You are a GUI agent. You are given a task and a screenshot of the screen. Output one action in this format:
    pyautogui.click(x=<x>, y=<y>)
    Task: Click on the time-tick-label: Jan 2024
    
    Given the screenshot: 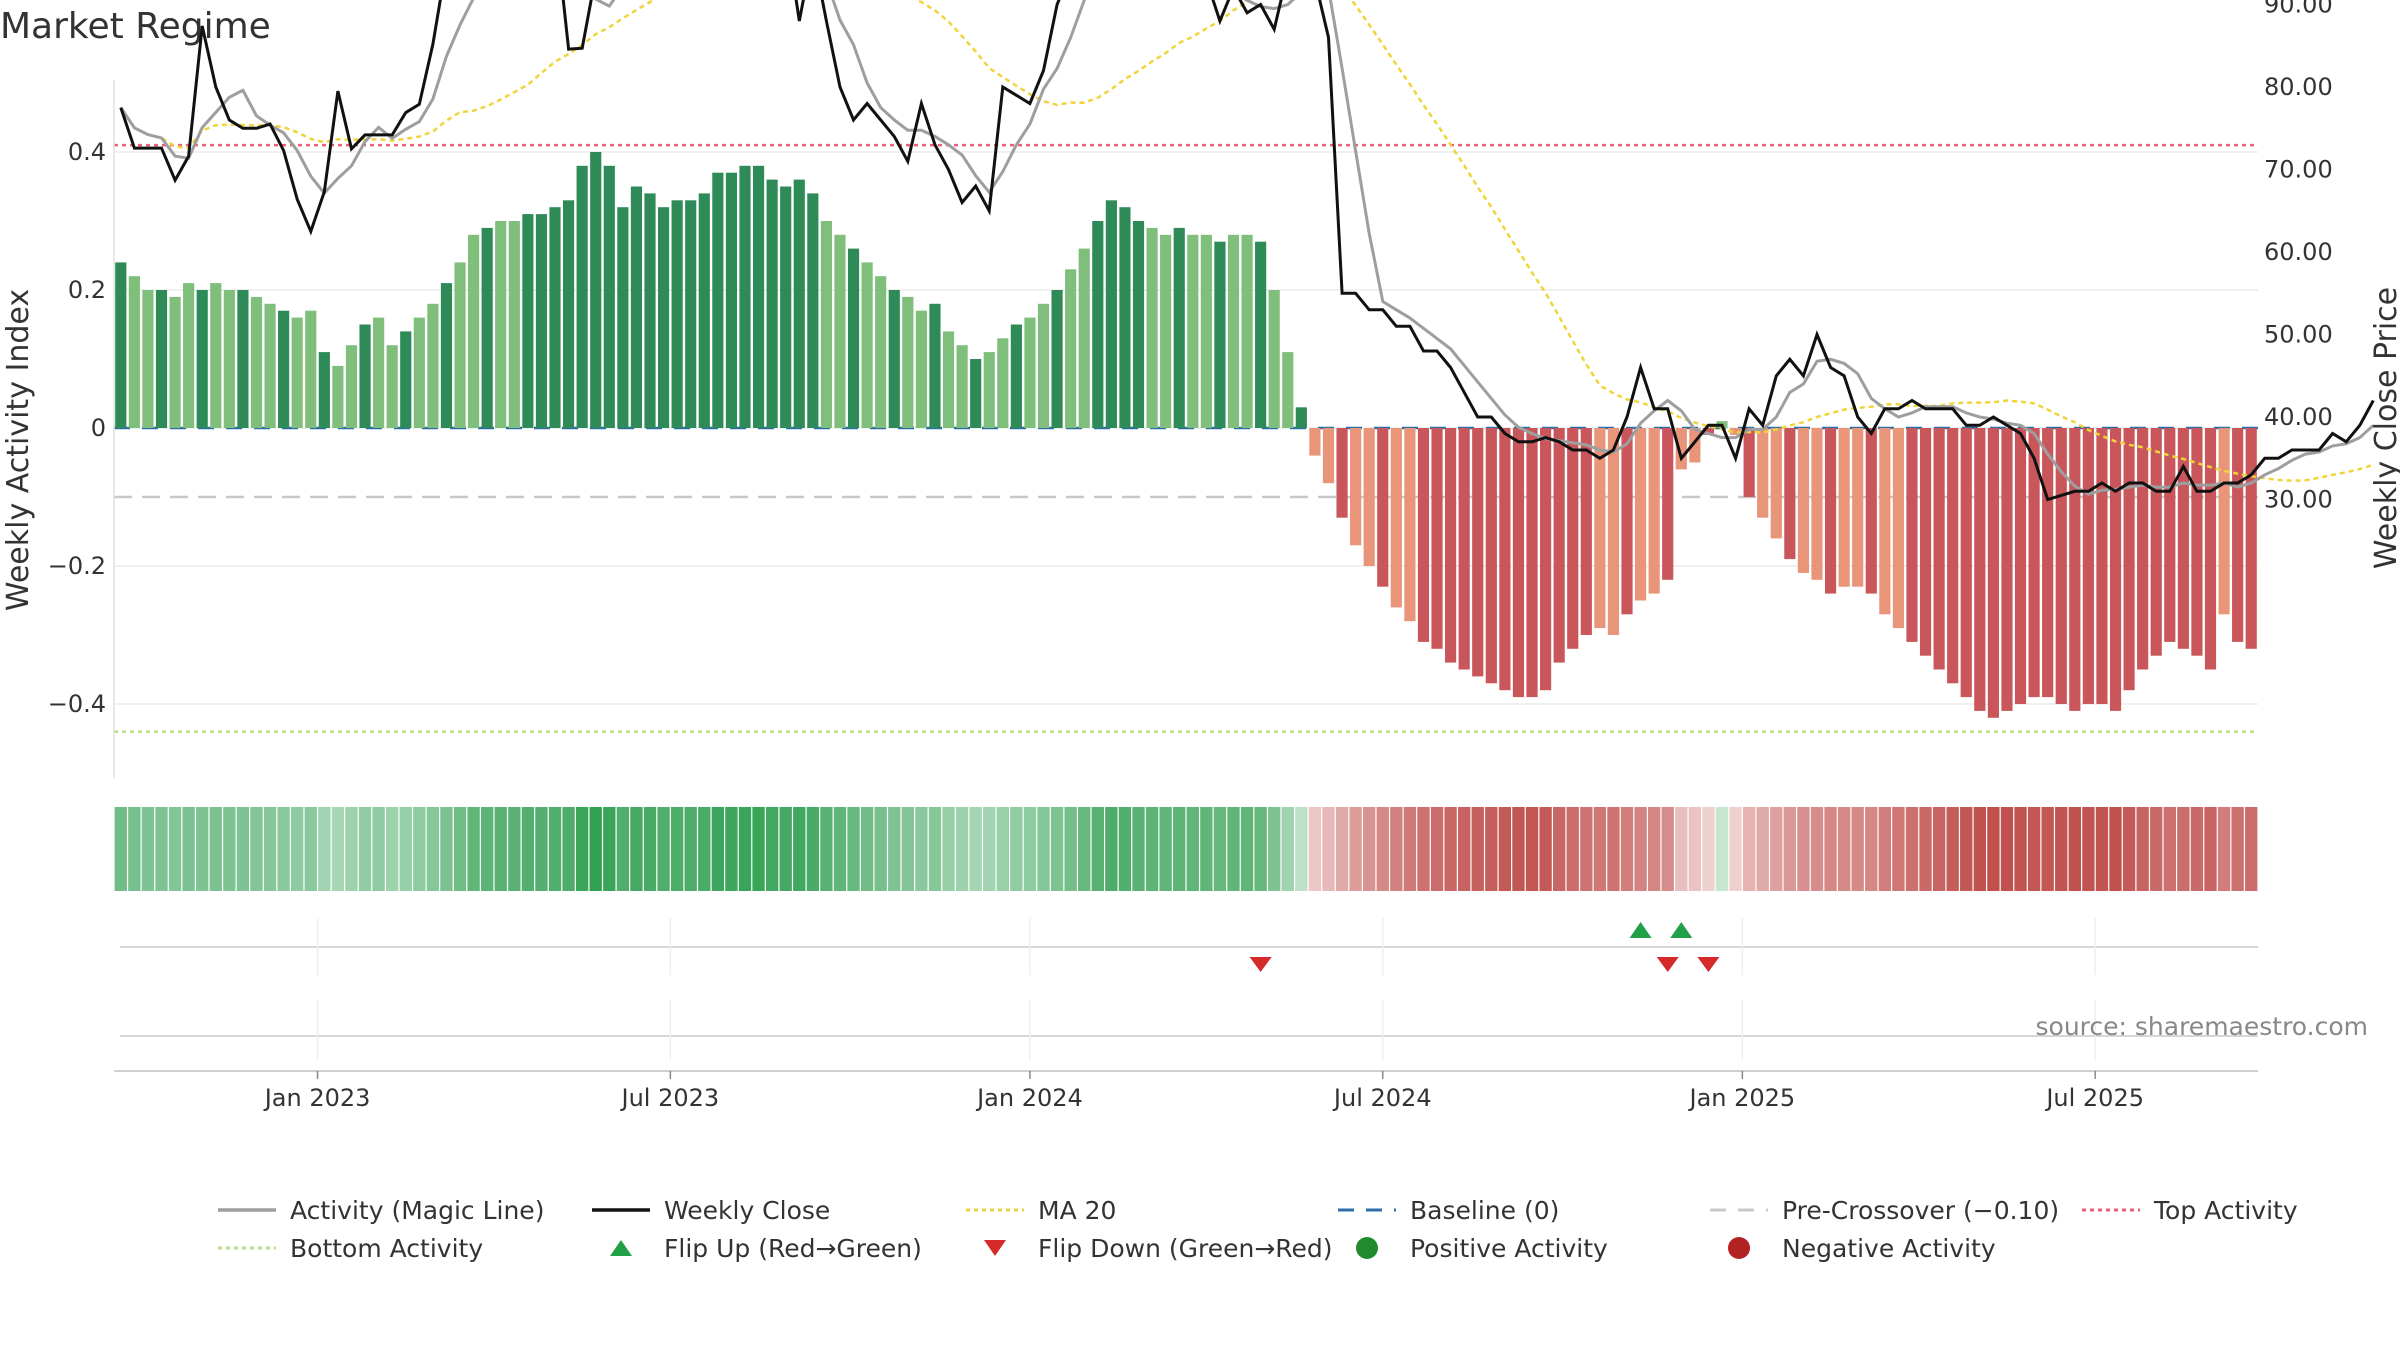 What is the action you would take?
    pyautogui.click(x=1029, y=1098)
    